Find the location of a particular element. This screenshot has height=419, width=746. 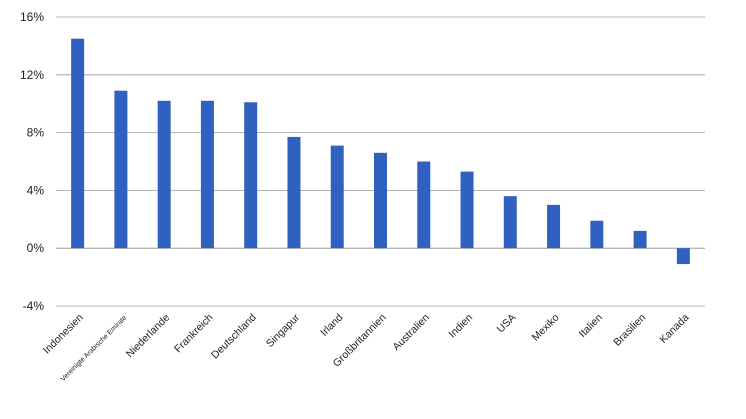

x-tick-label: Irland is located at coordinates (331, 325).